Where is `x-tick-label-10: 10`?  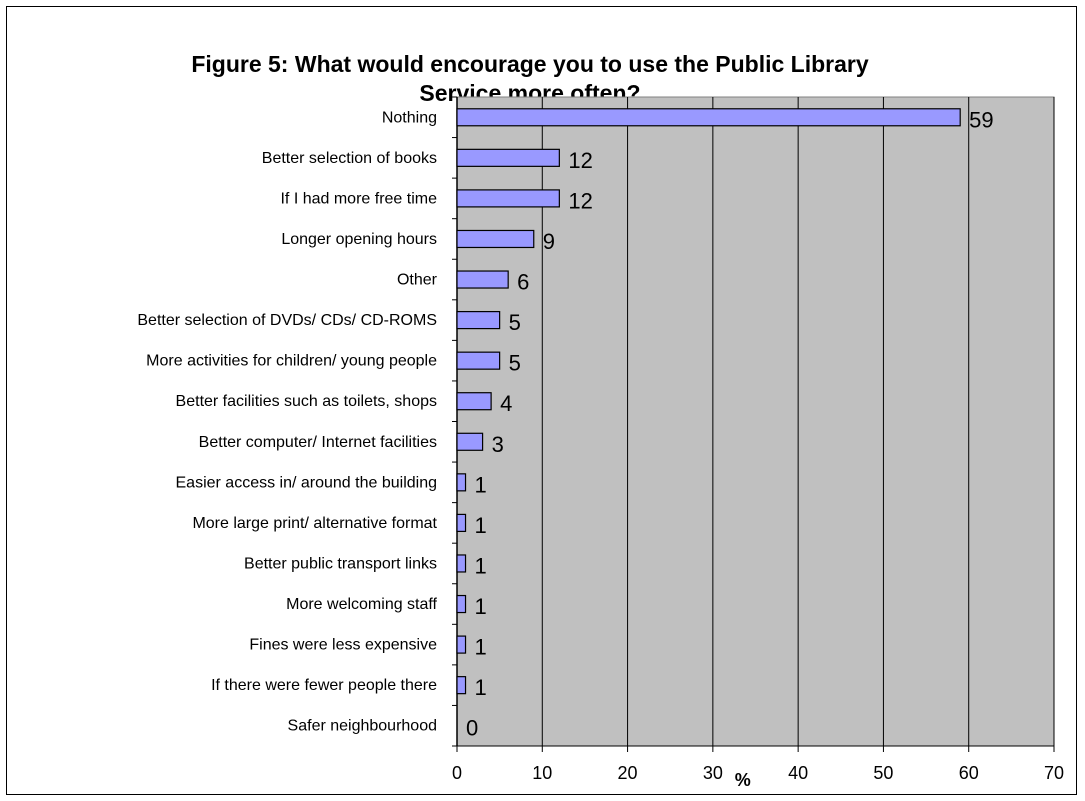 x-tick-label-10: 10 is located at coordinates (542, 773).